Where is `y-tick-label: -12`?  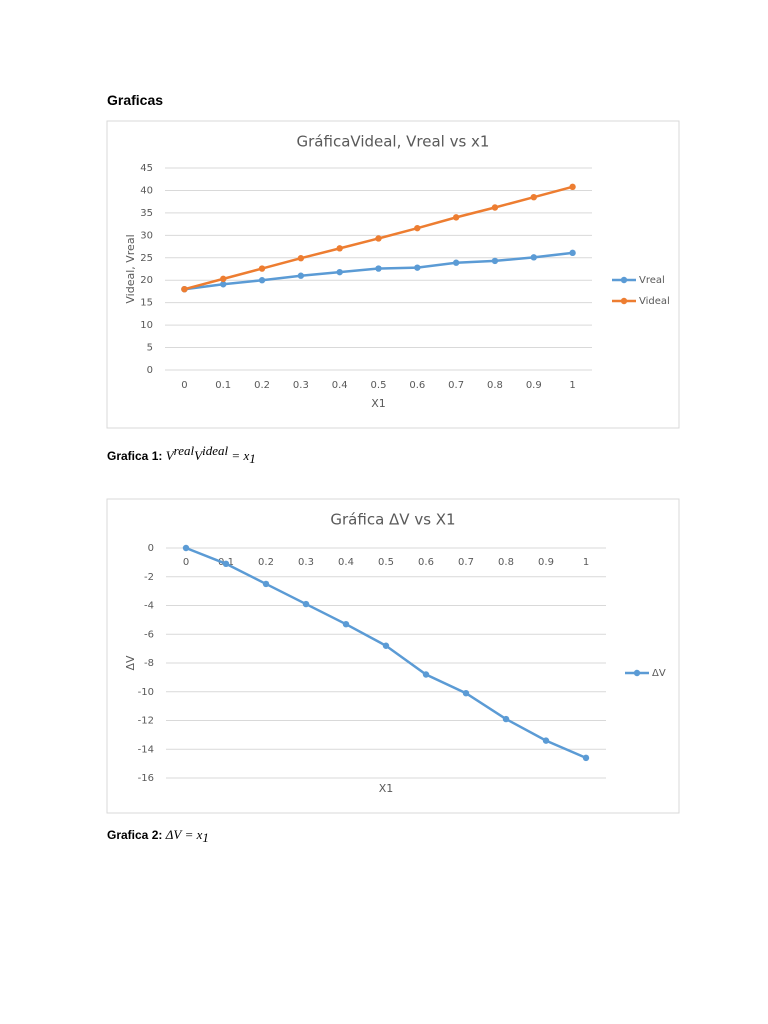 y-tick-label: -12 is located at coordinates (146, 721).